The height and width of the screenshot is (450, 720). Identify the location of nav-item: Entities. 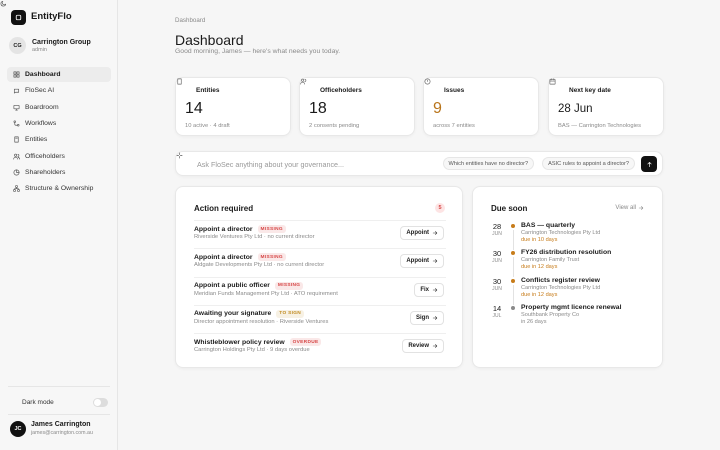
(59, 139).